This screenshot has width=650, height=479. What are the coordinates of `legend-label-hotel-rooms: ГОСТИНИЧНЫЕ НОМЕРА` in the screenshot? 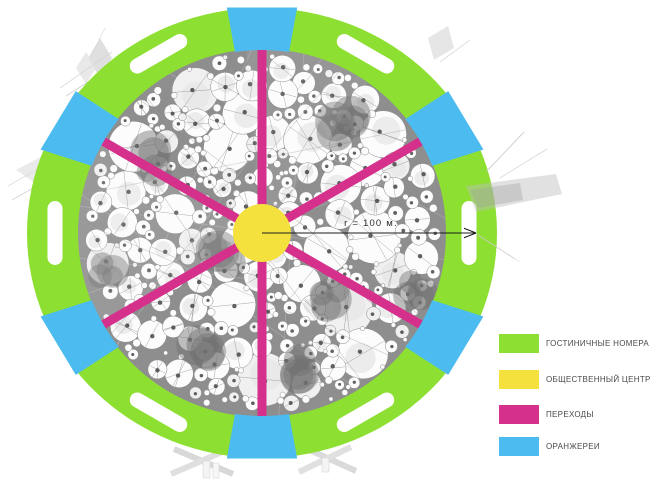 It's located at (598, 343).